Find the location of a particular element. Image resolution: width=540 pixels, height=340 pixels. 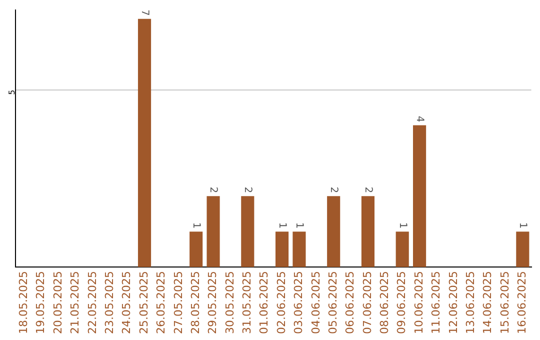

x-tick-label: 06.06.2025 is located at coordinates (350, 302).